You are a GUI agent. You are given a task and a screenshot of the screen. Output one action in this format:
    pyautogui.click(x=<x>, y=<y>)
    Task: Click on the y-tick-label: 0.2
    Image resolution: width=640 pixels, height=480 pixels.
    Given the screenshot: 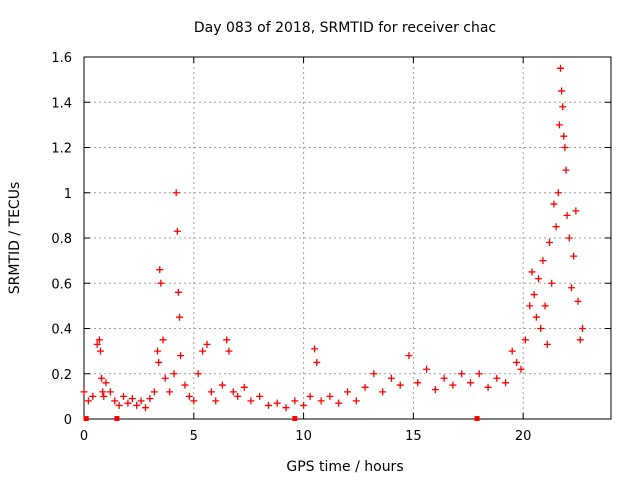 What is the action you would take?
    pyautogui.click(x=61, y=375)
    